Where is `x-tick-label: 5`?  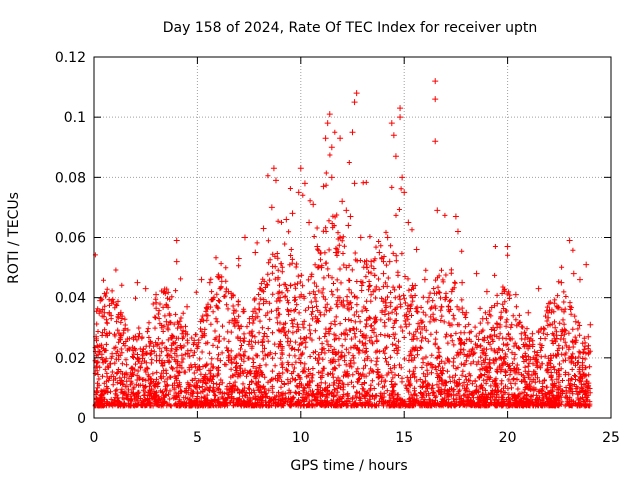
x-tick-label: 5 is located at coordinates (197, 438).